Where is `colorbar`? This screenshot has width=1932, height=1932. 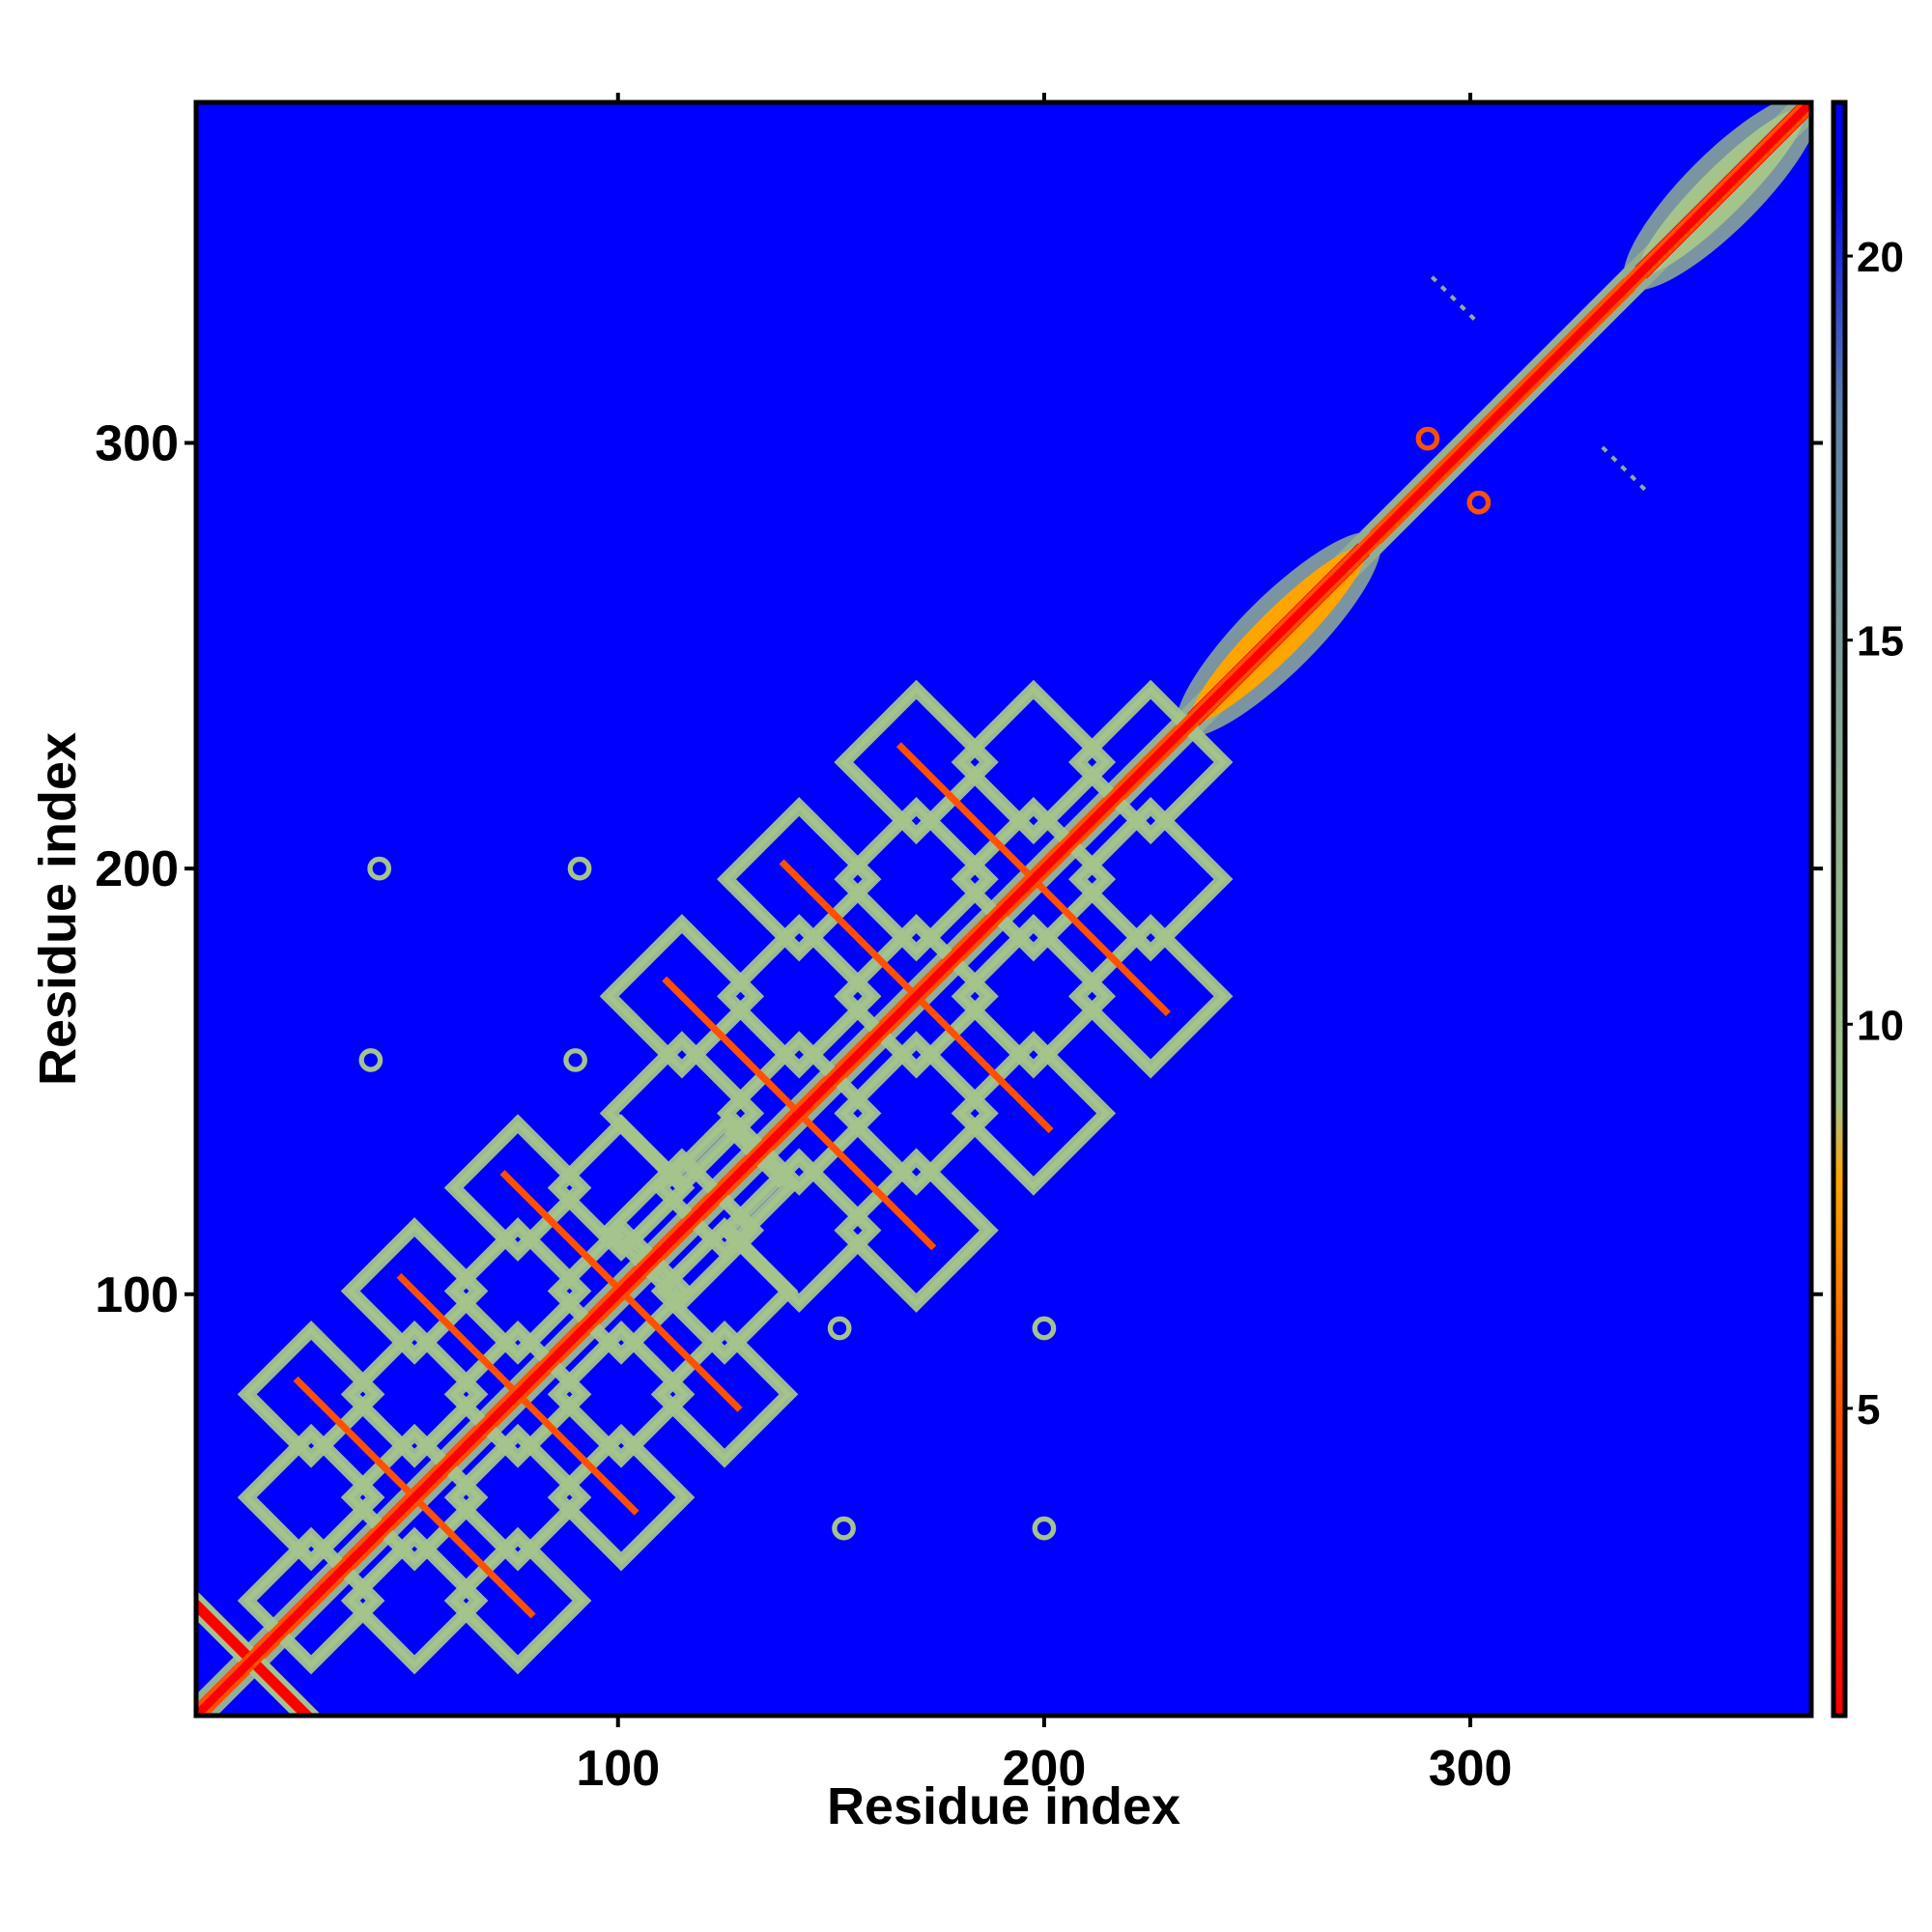
colorbar is located at coordinates (1839, 909).